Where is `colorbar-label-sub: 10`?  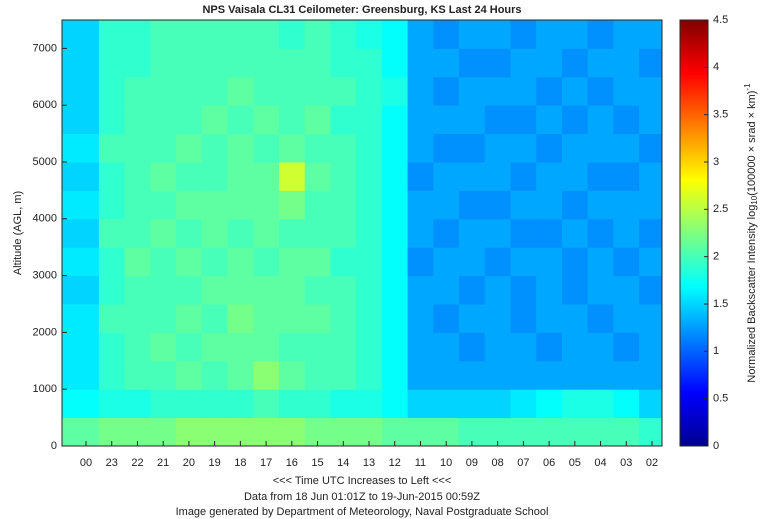 colorbar-label-sub: 10 is located at coordinates (754, 199).